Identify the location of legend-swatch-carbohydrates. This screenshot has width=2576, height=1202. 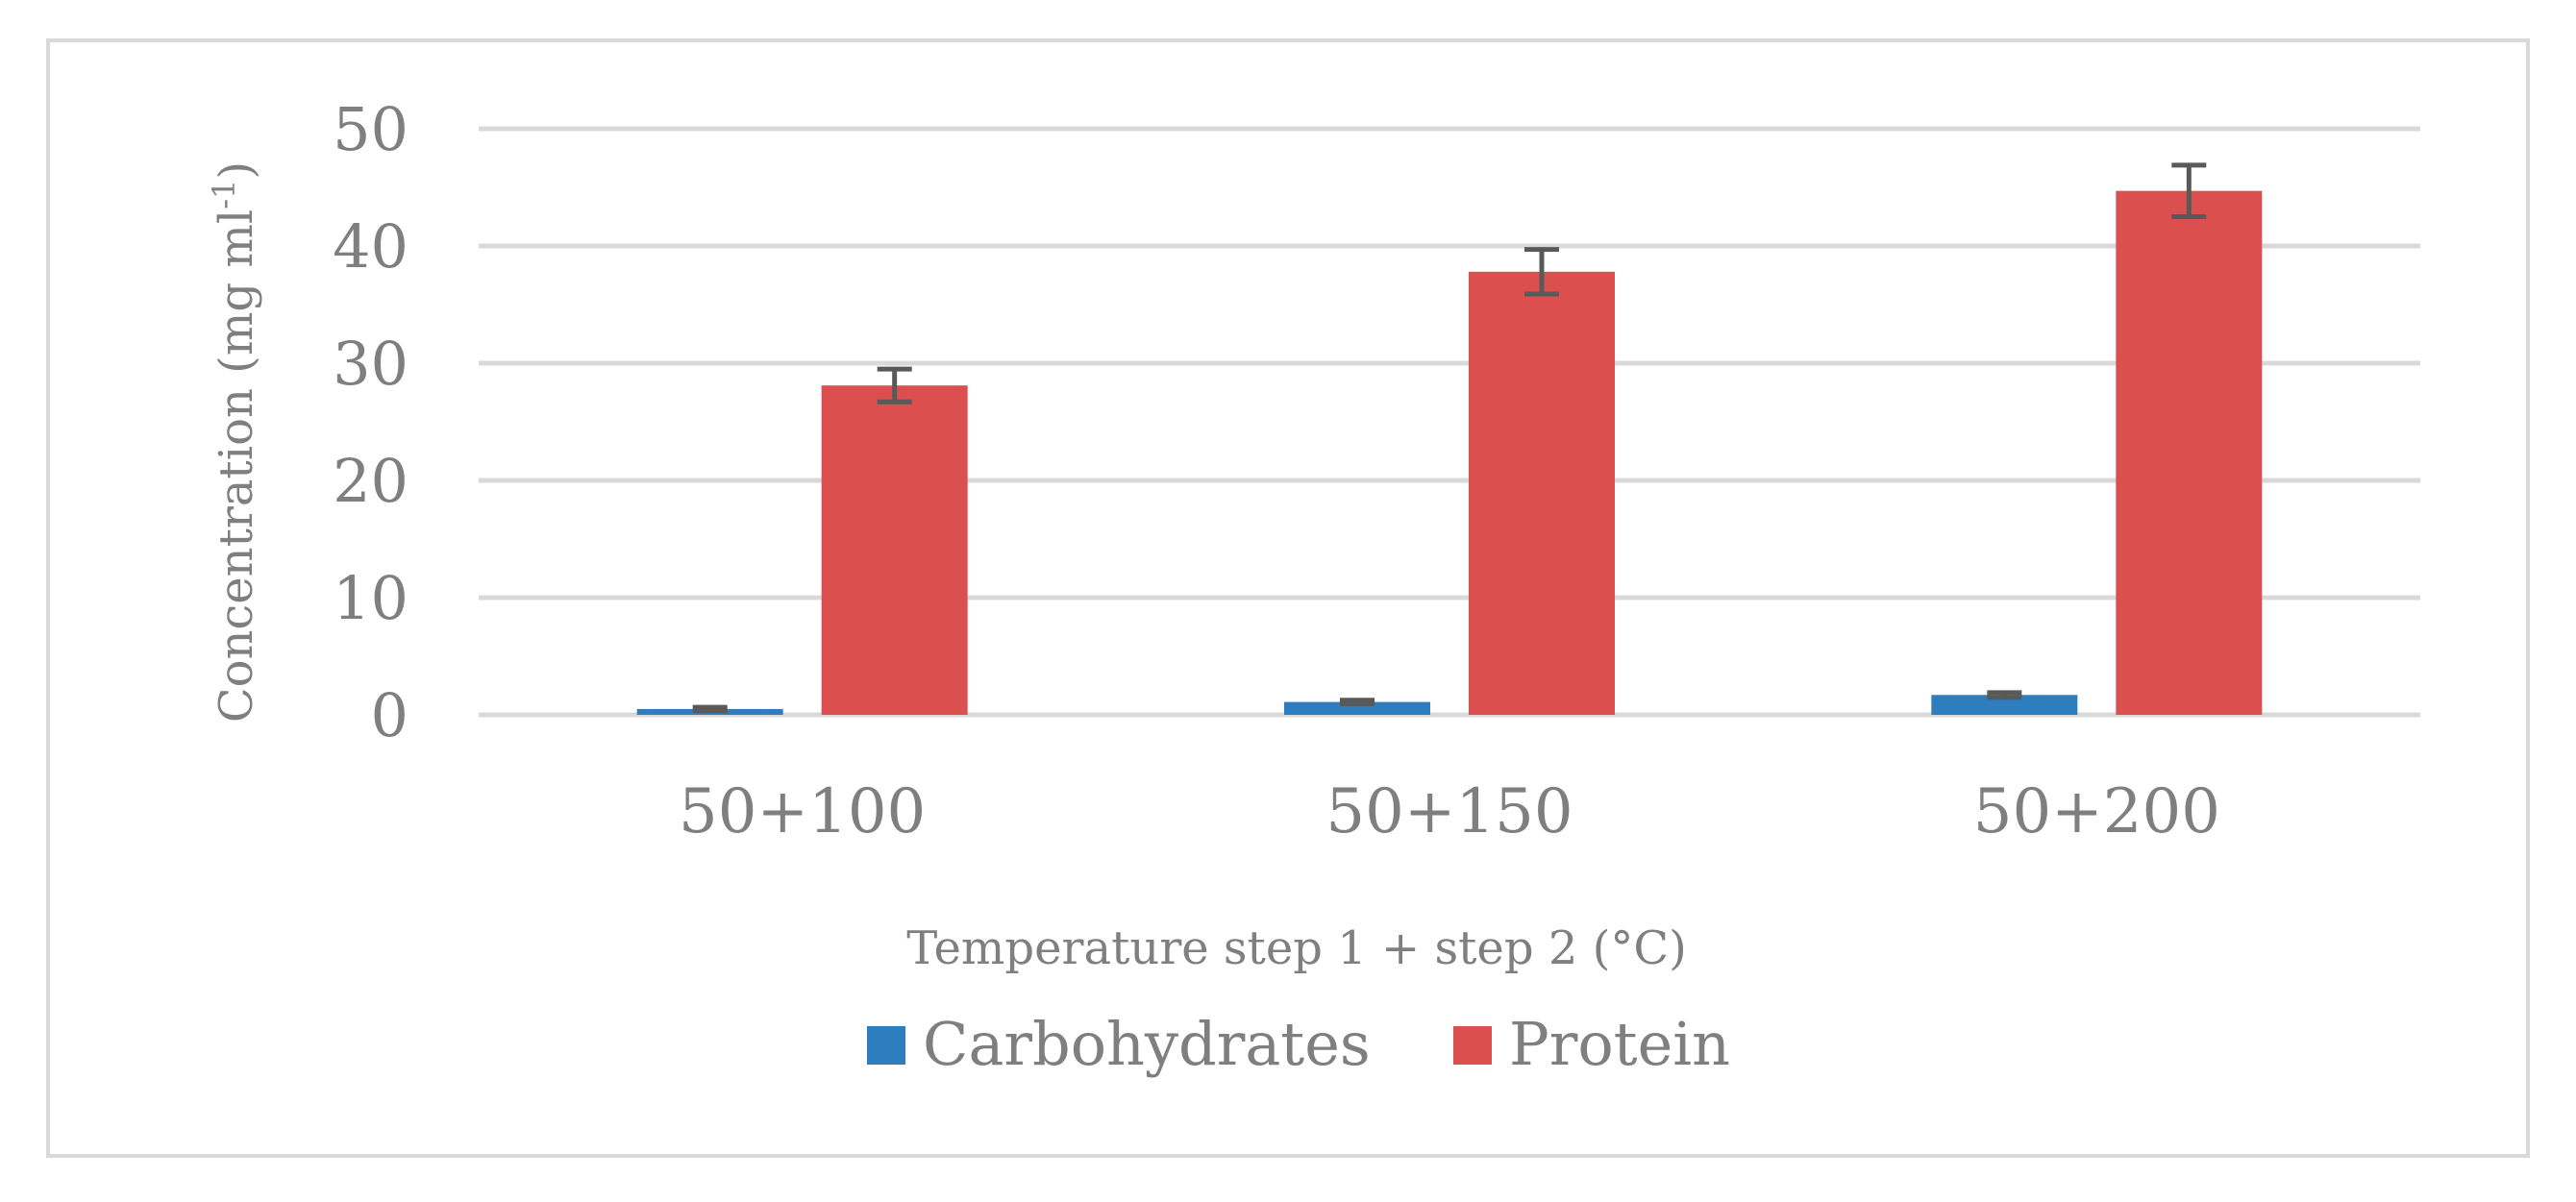
(886, 1045).